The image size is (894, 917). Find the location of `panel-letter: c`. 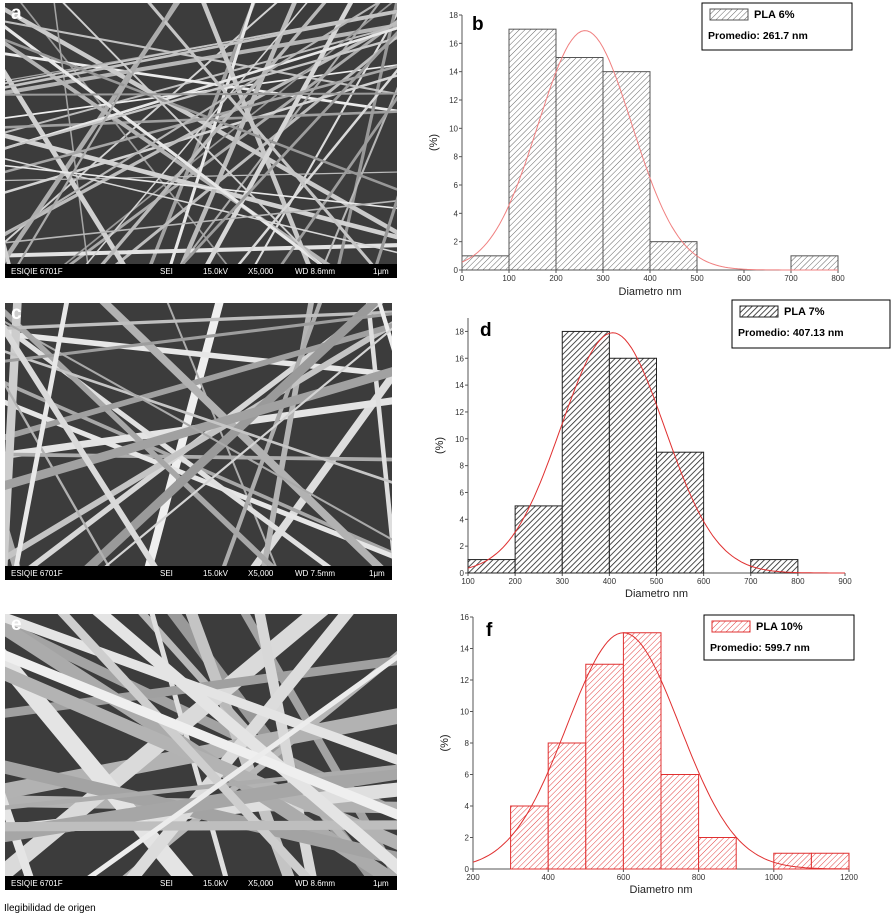

panel-letter: c is located at coordinates (16, 313).